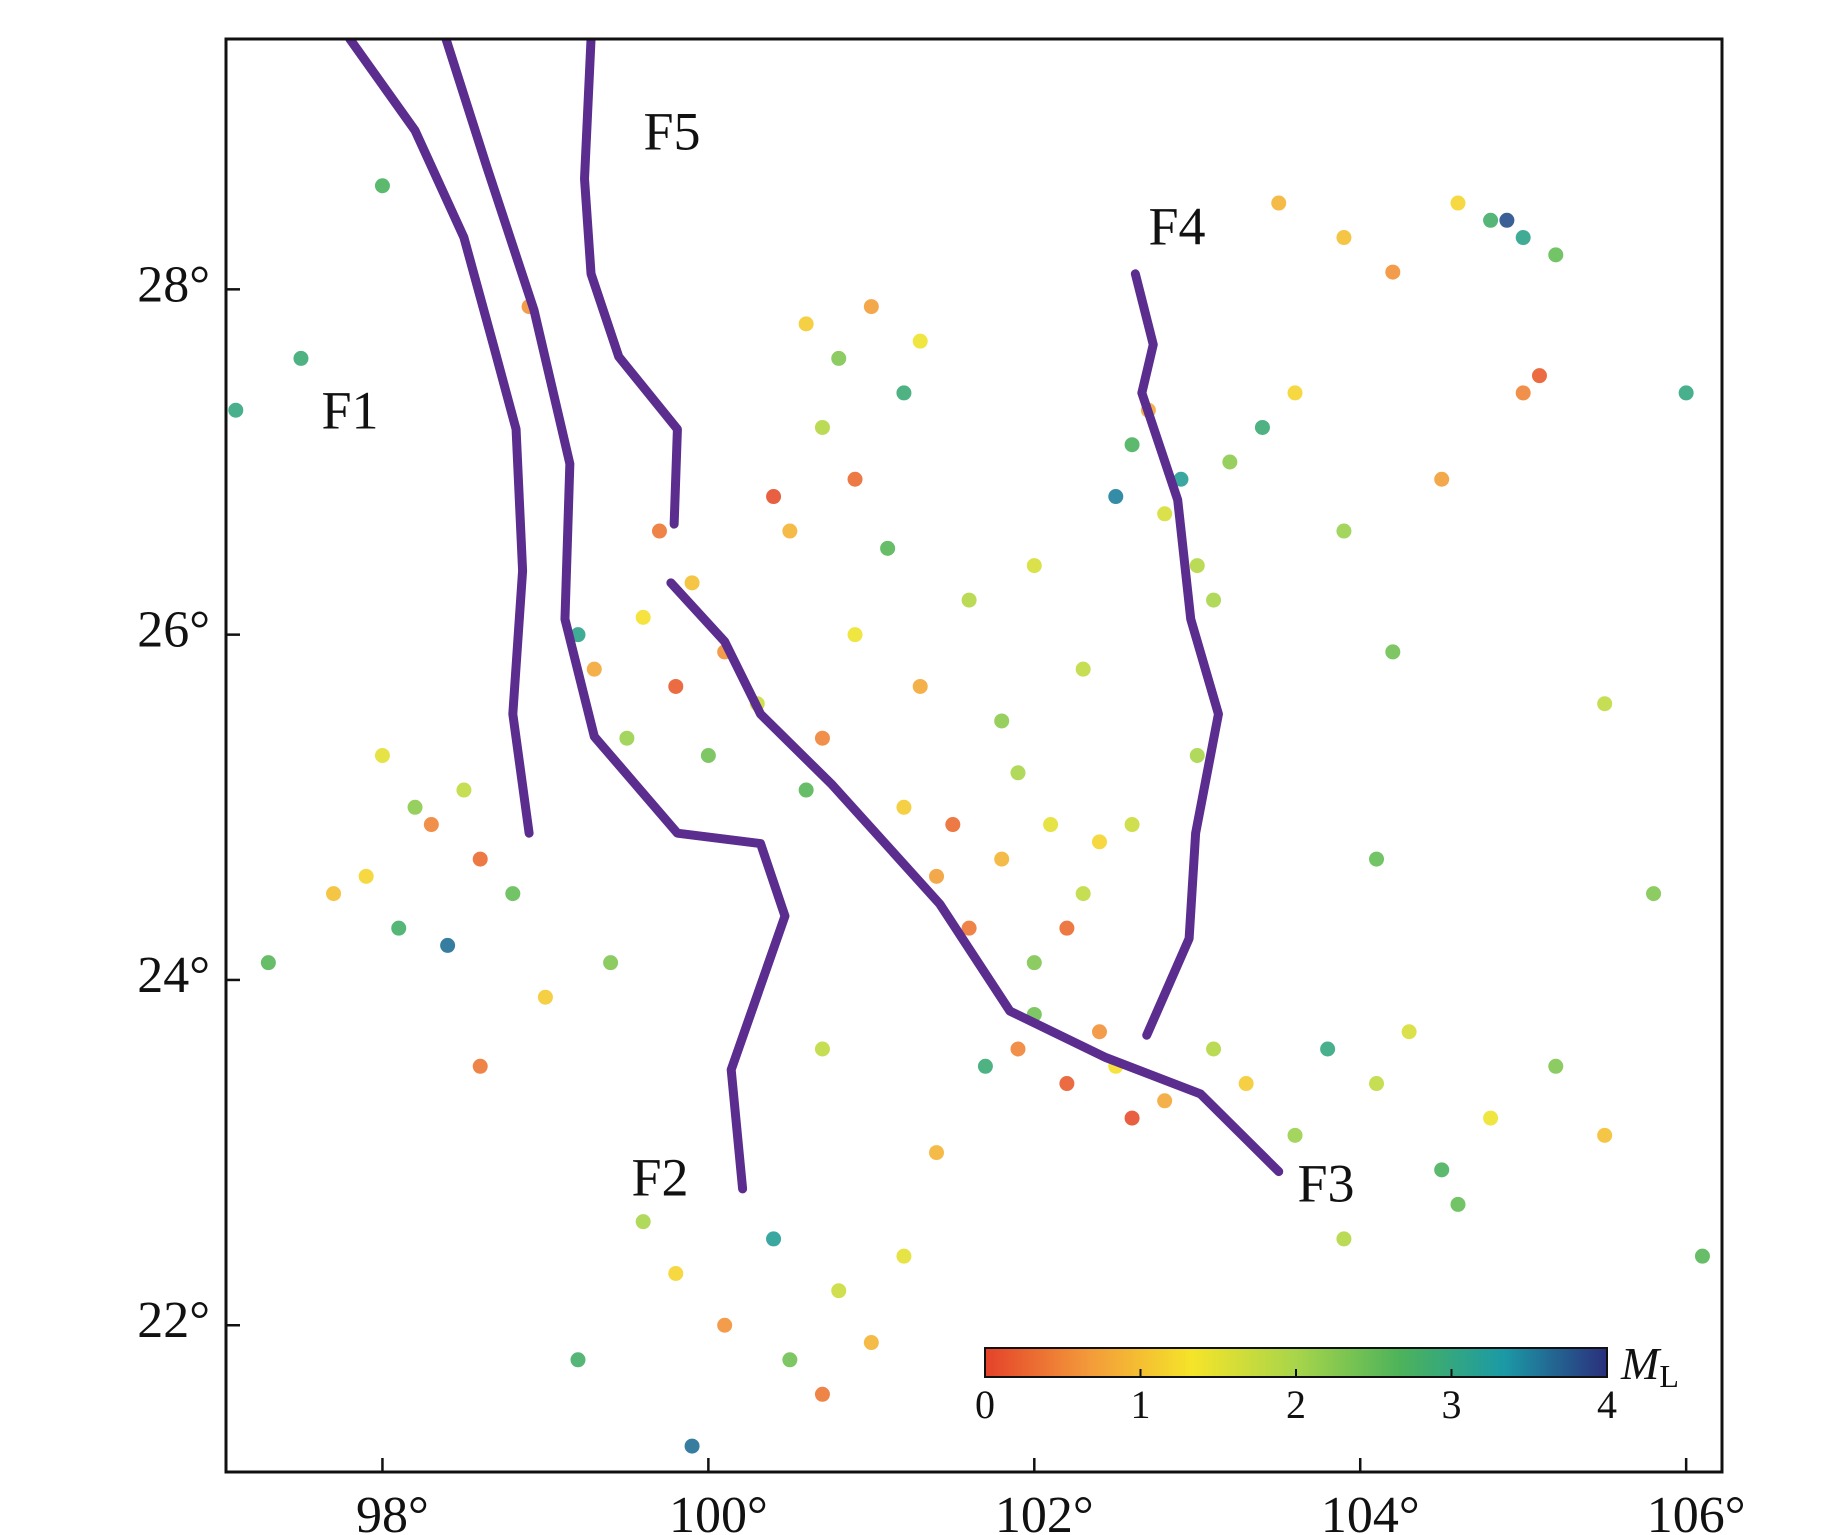  What do you see at coordinates (1607, 1404) in the screenshot?
I see `colorbar-tick-label: 4` at bounding box center [1607, 1404].